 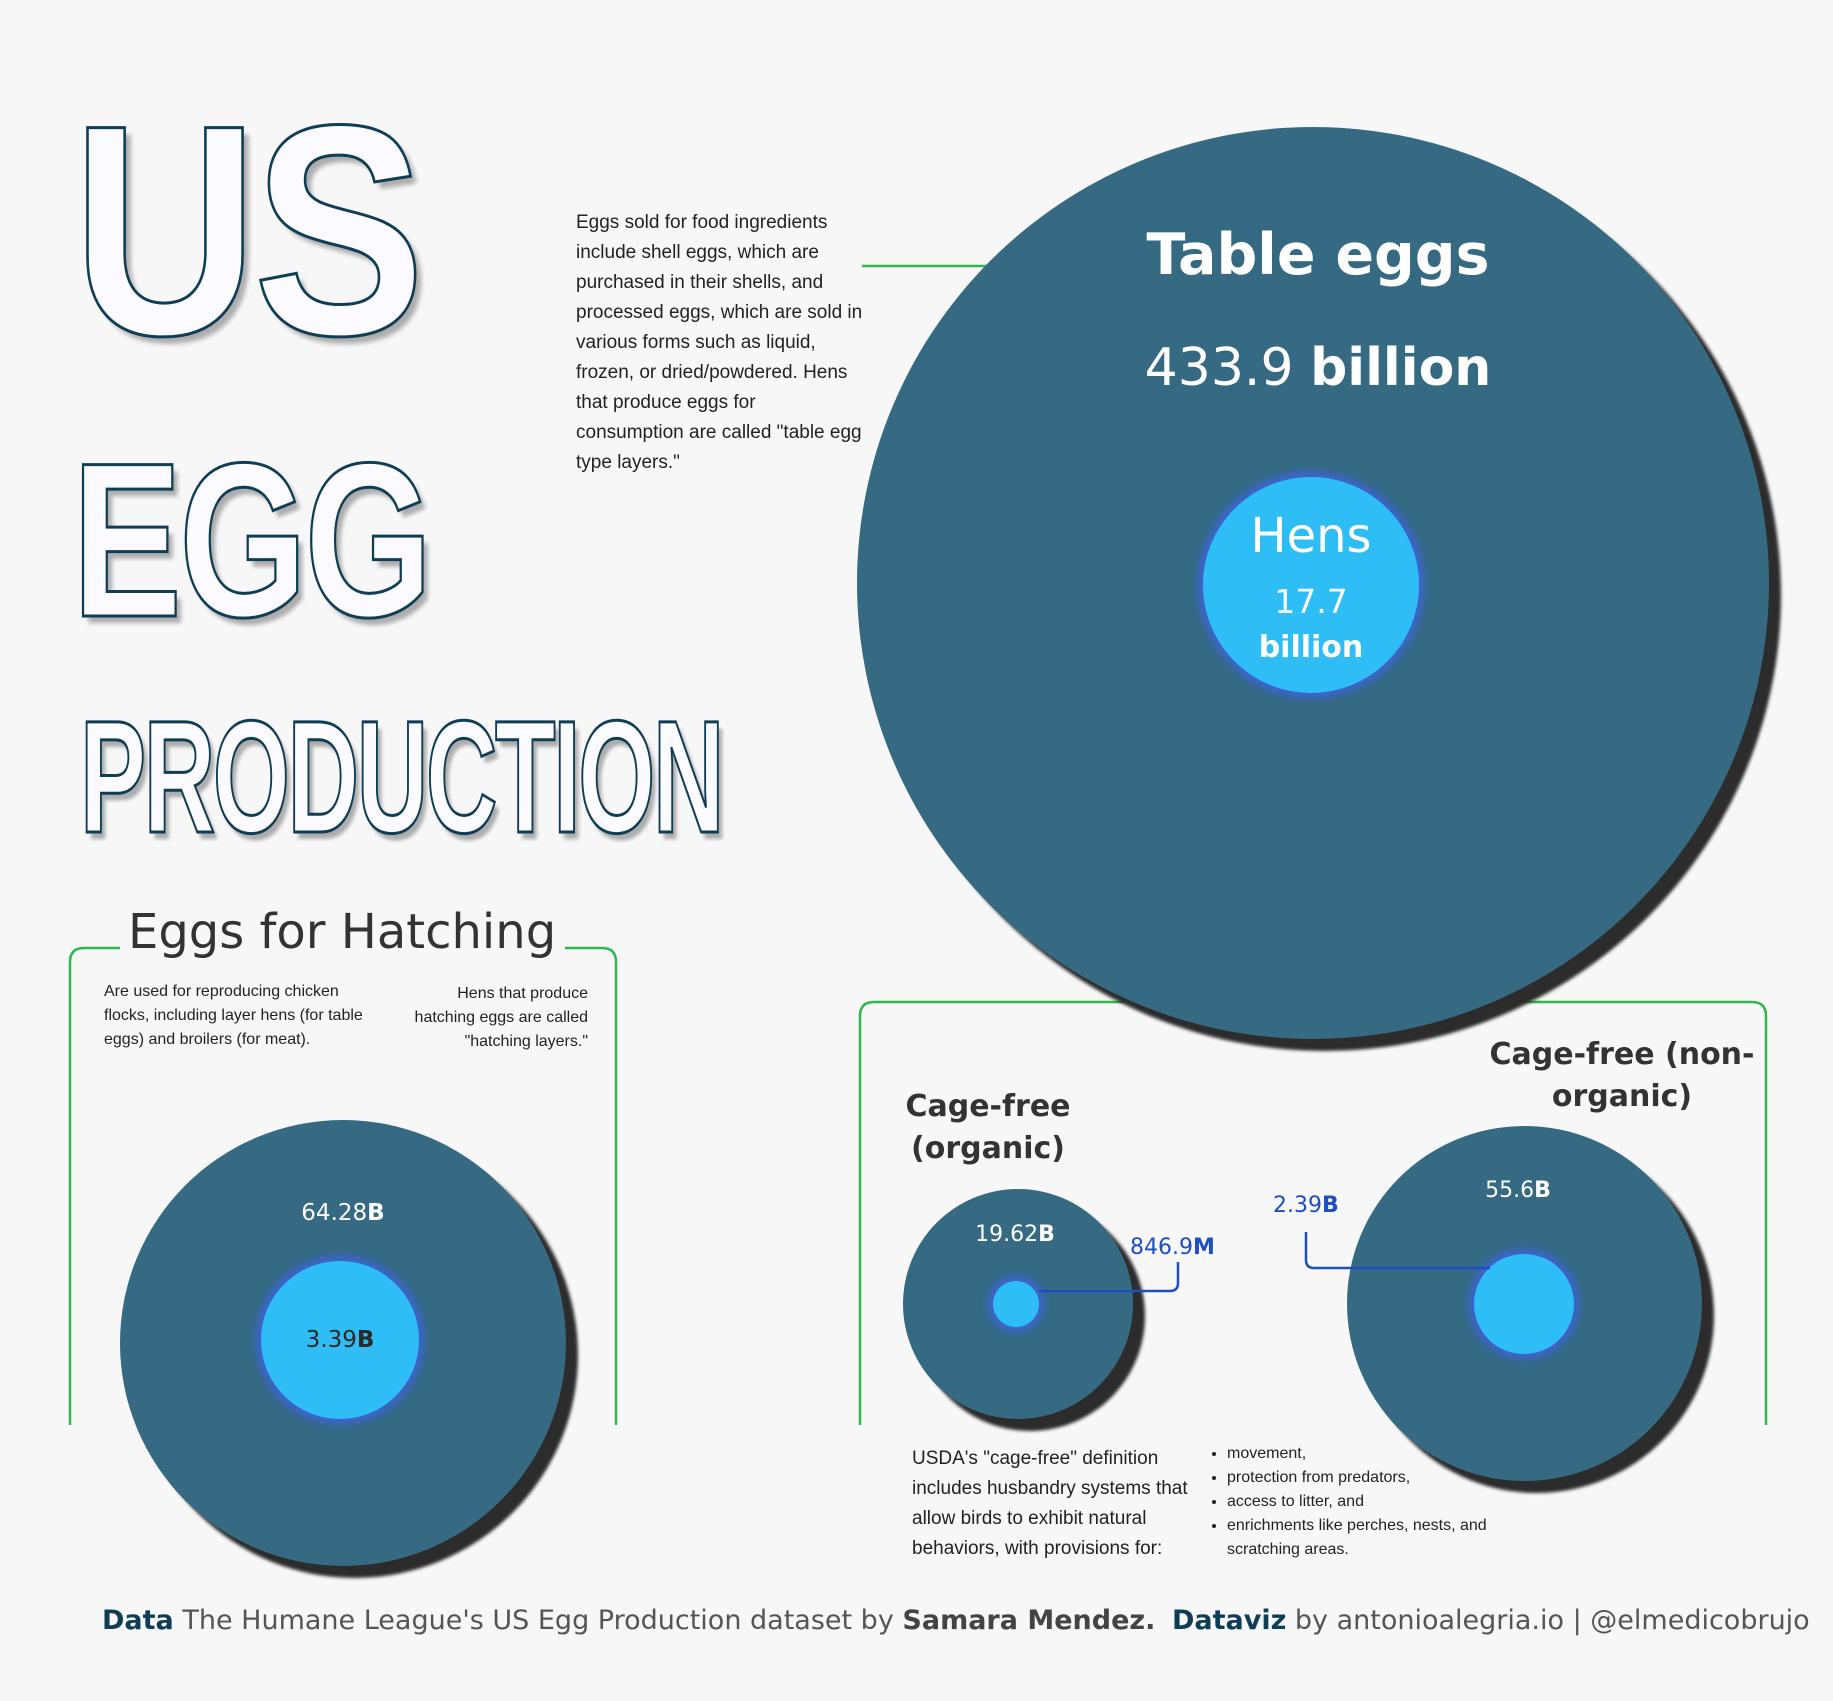 I want to click on hatching-hens-circle, so click(x=340, y=1340).